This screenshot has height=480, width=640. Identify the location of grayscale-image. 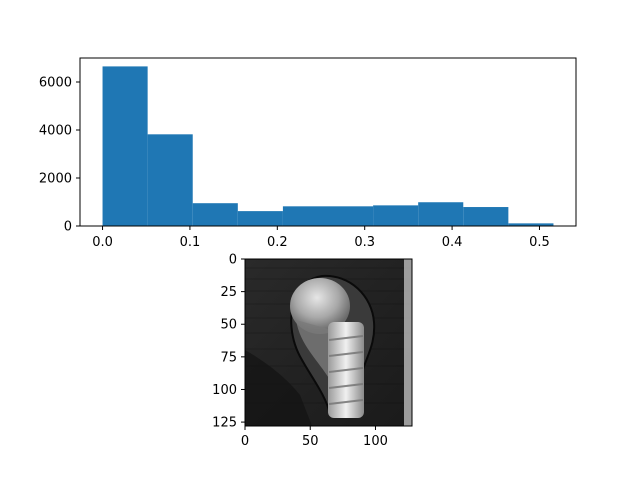
(328, 342).